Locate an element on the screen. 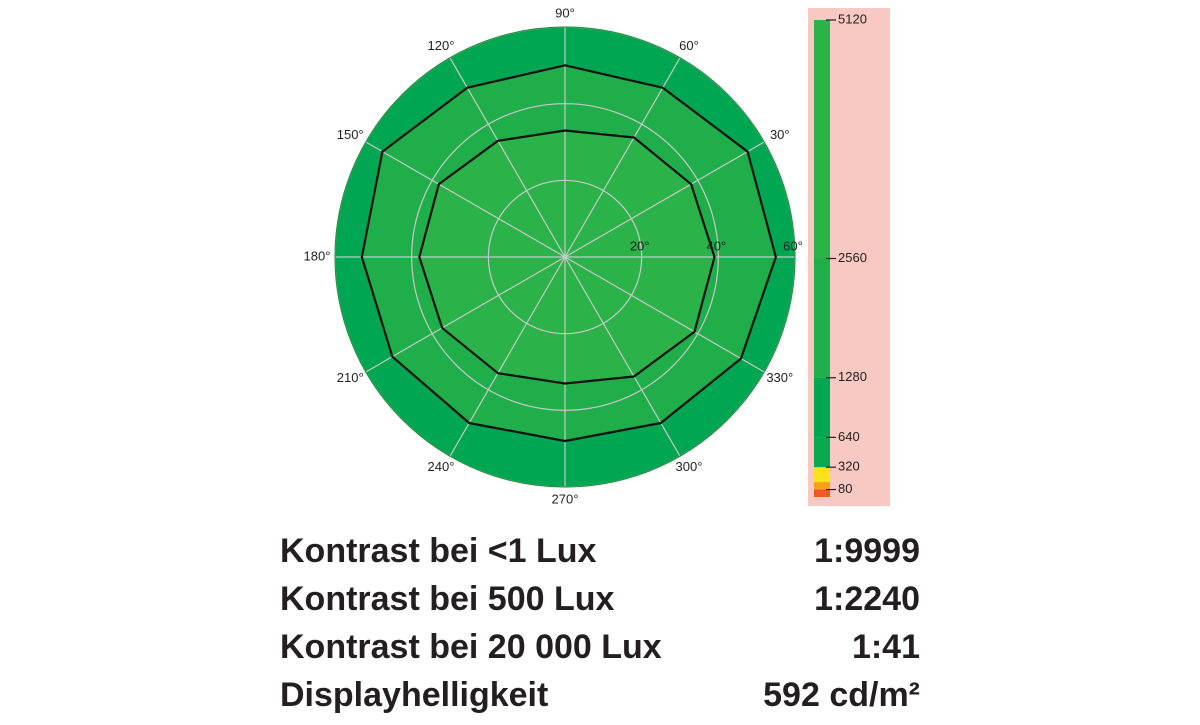 The image size is (1200, 725). row-label: Displayhelligkeit is located at coordinates (414, 695).